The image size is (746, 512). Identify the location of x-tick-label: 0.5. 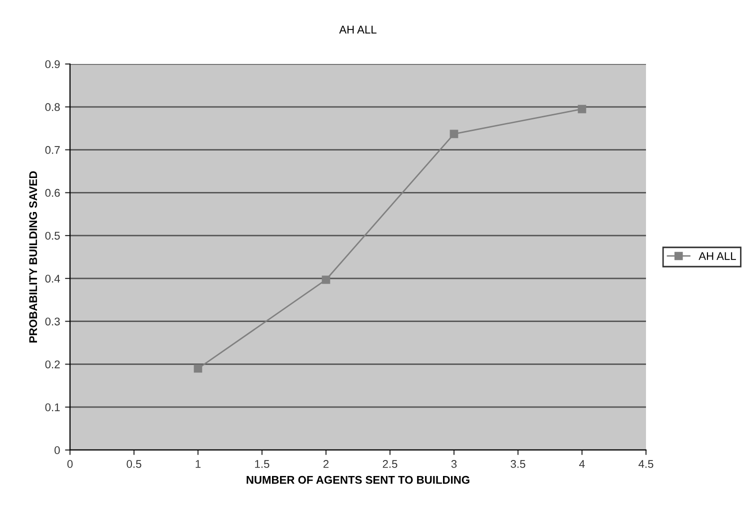
(134, 464).